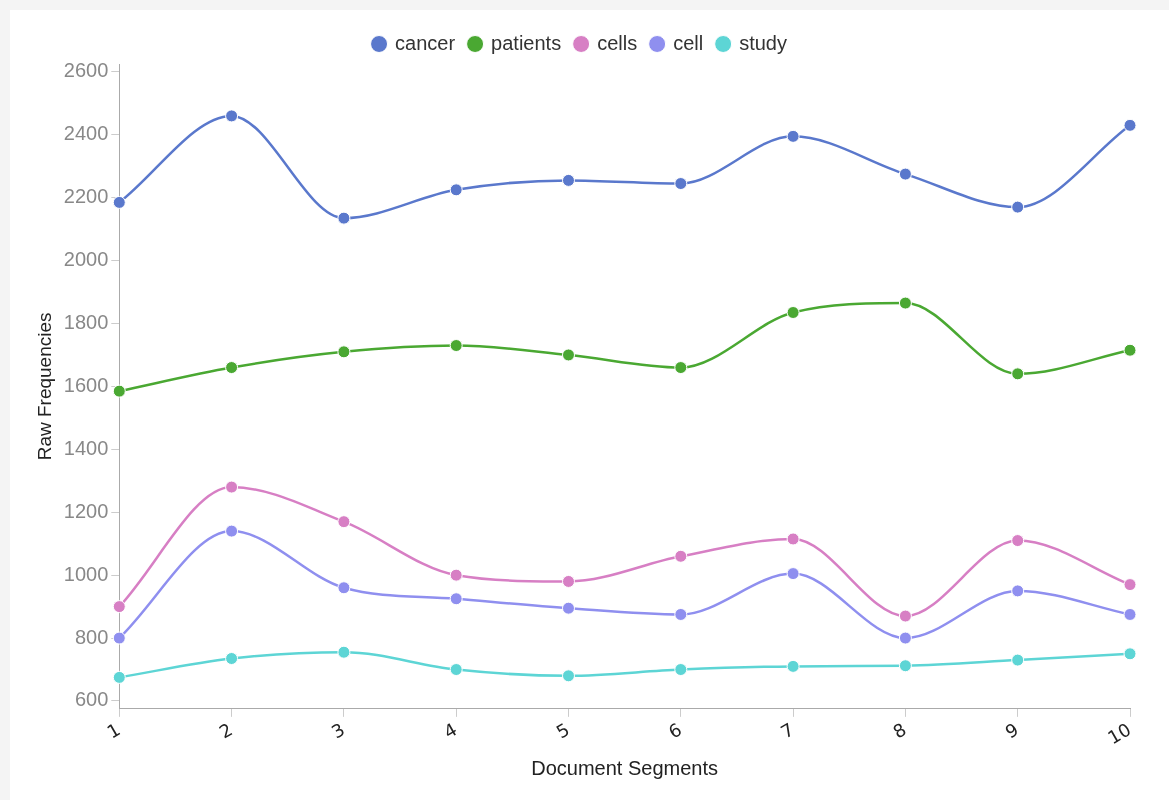 This screenshot has width=1169, height=800. I want to click on y-tick-label: 2400, so click(86, 133).